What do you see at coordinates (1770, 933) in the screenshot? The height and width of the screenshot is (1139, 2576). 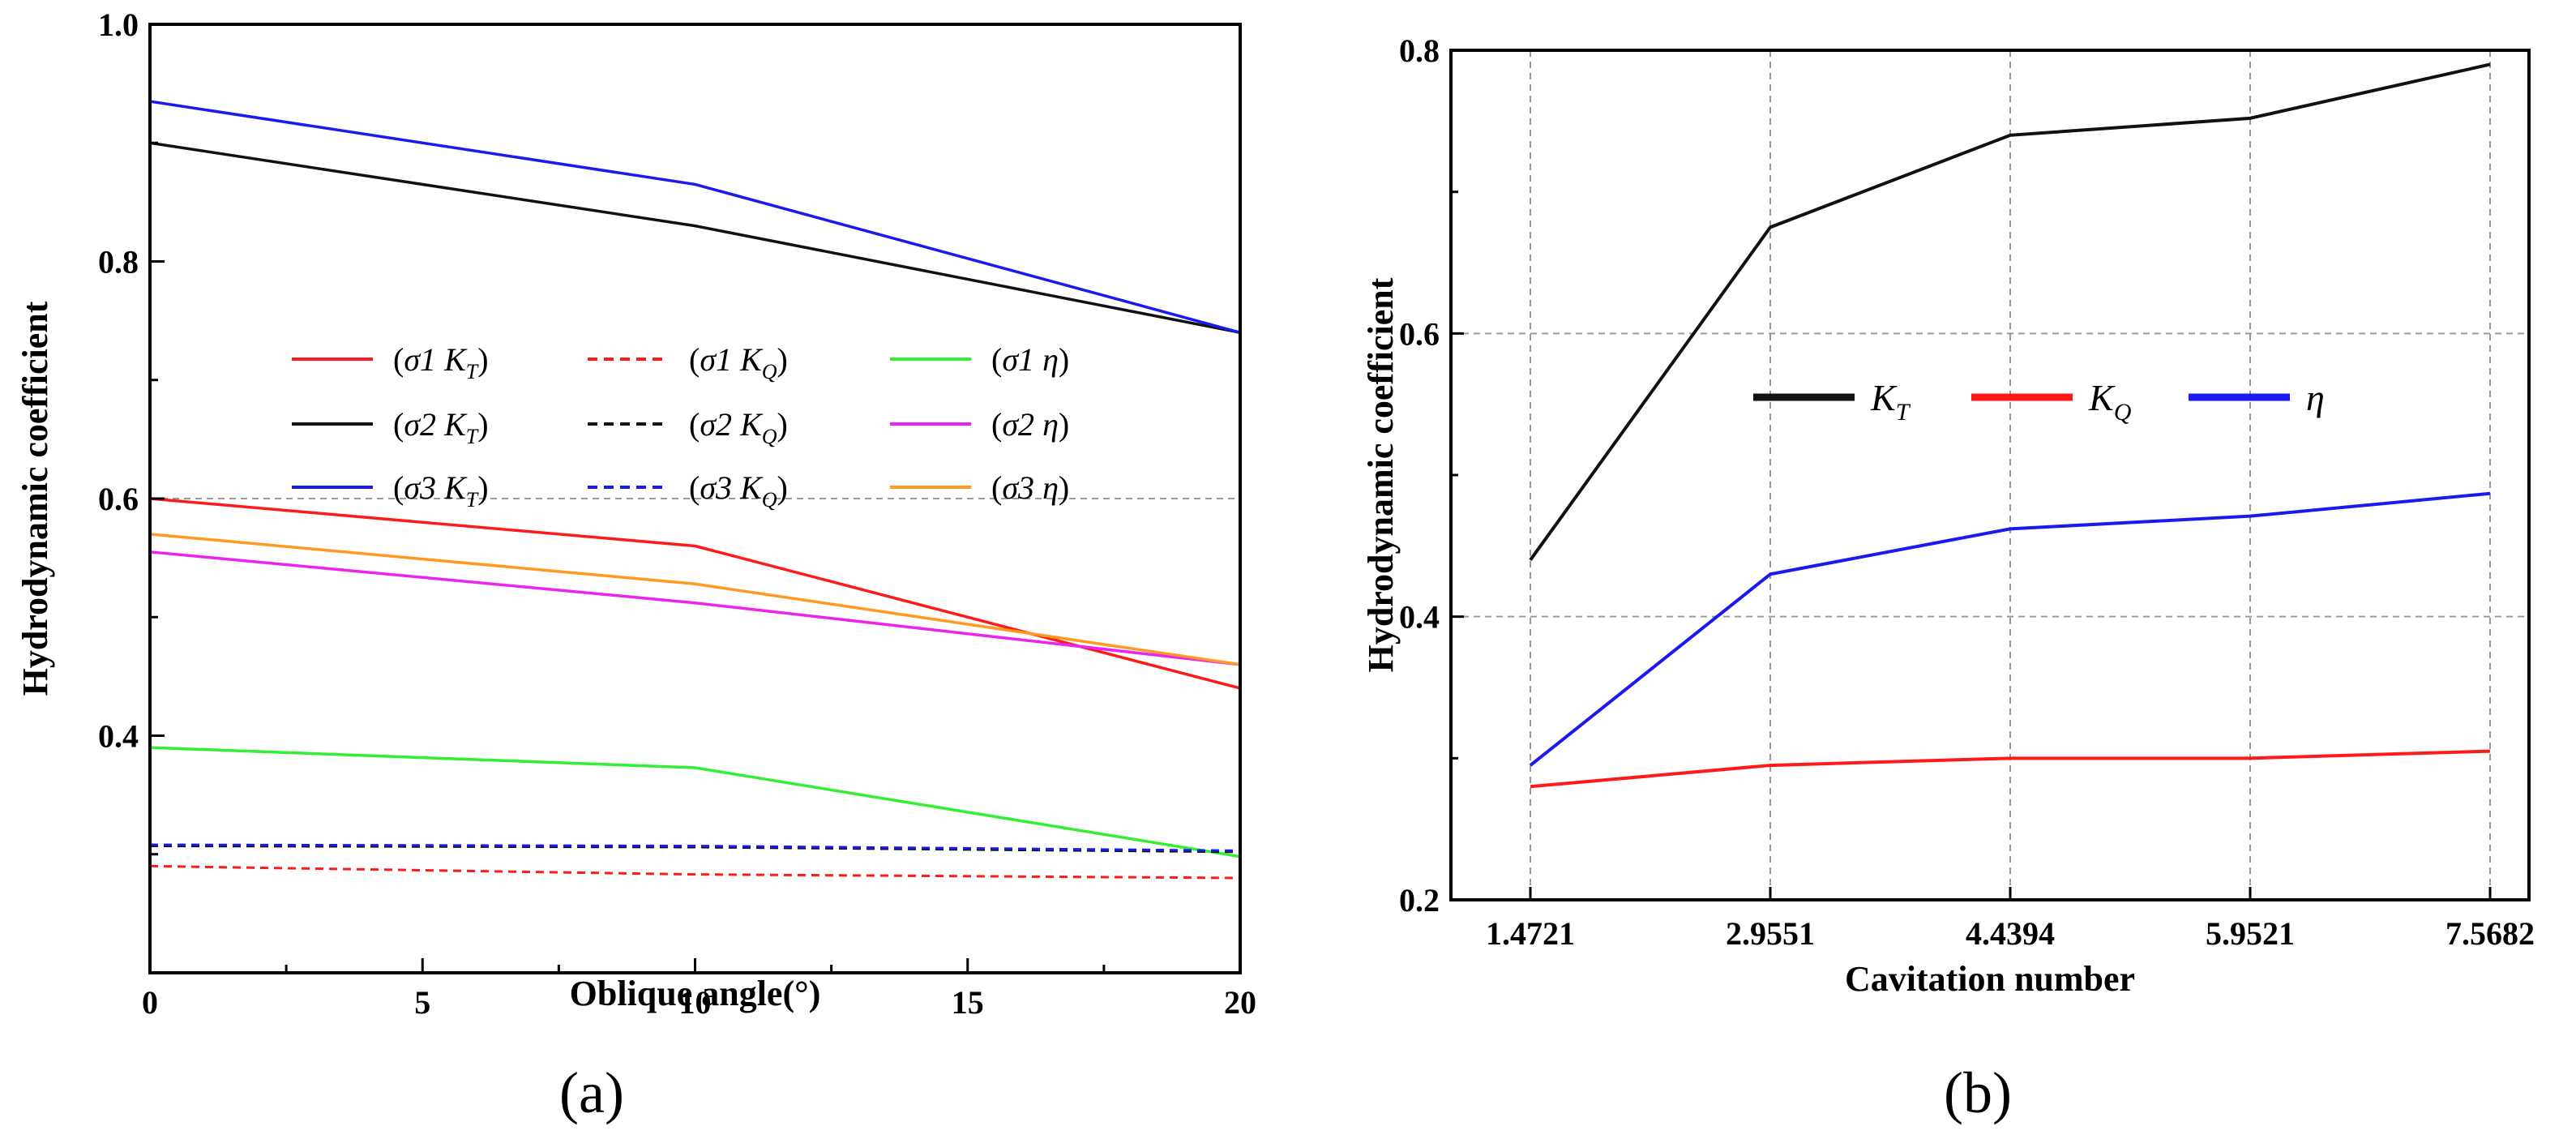 I see `x-tick-label: 2.9551` at bounding box center [1770, 933].